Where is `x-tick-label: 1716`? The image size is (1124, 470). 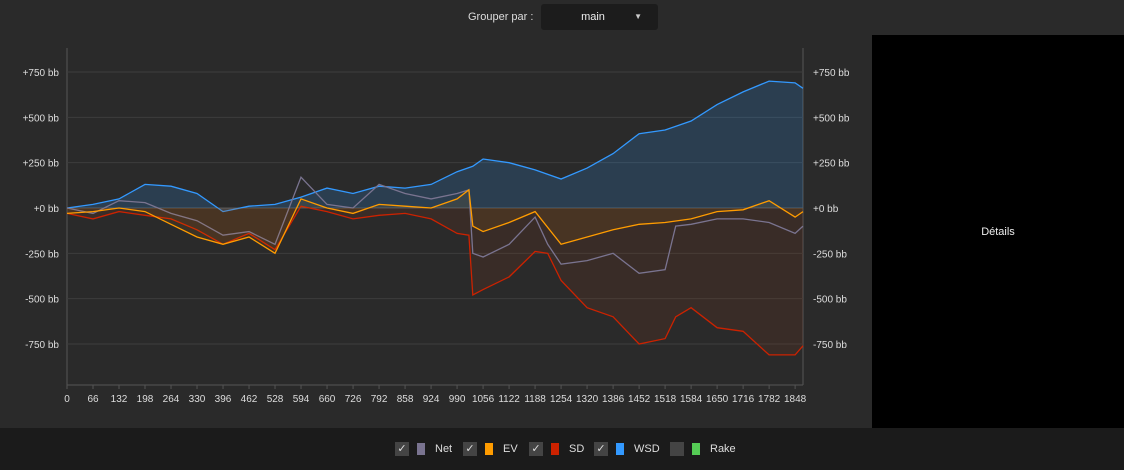
x-tick-label: 1716 is located at coordinates (743, 399).